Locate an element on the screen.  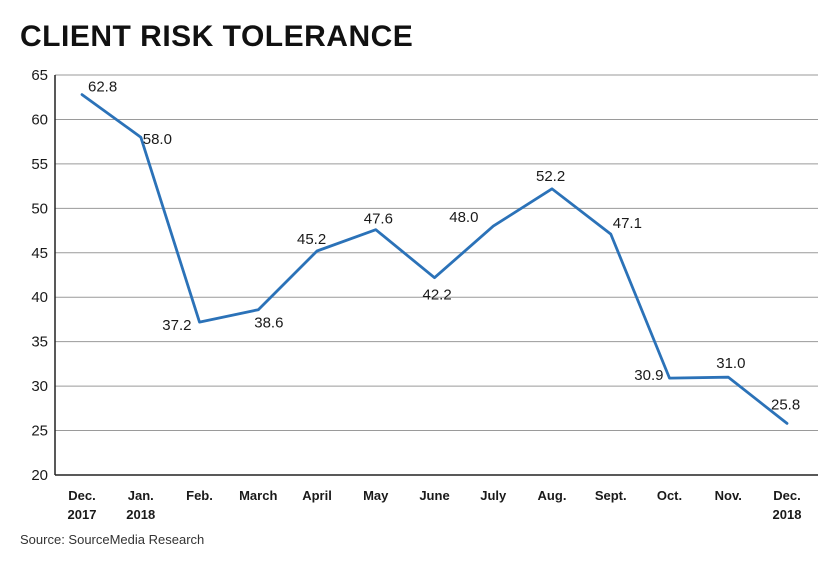
y-tick-label: 60 is located at coordinates (39, 119).